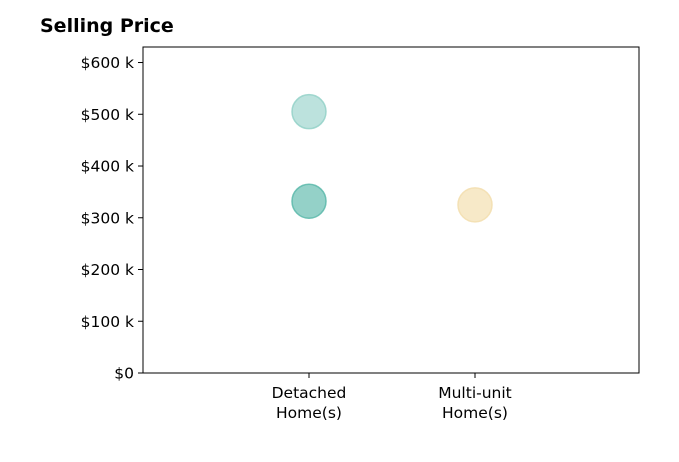 The width and height of the screenshot is (679, 462). I want to click on y-tick-label: $0, so click(124, 374).